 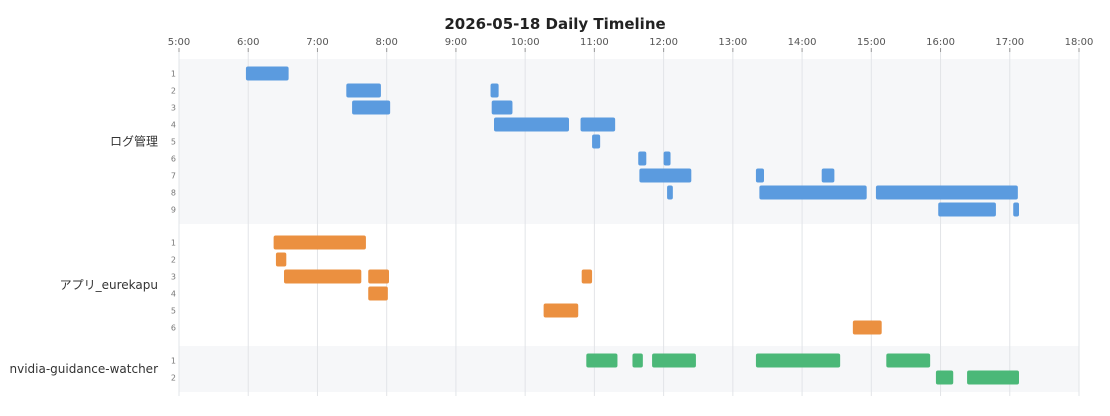 I want to click on x-tick-label: 17:00, so click(x=1009, y=42).